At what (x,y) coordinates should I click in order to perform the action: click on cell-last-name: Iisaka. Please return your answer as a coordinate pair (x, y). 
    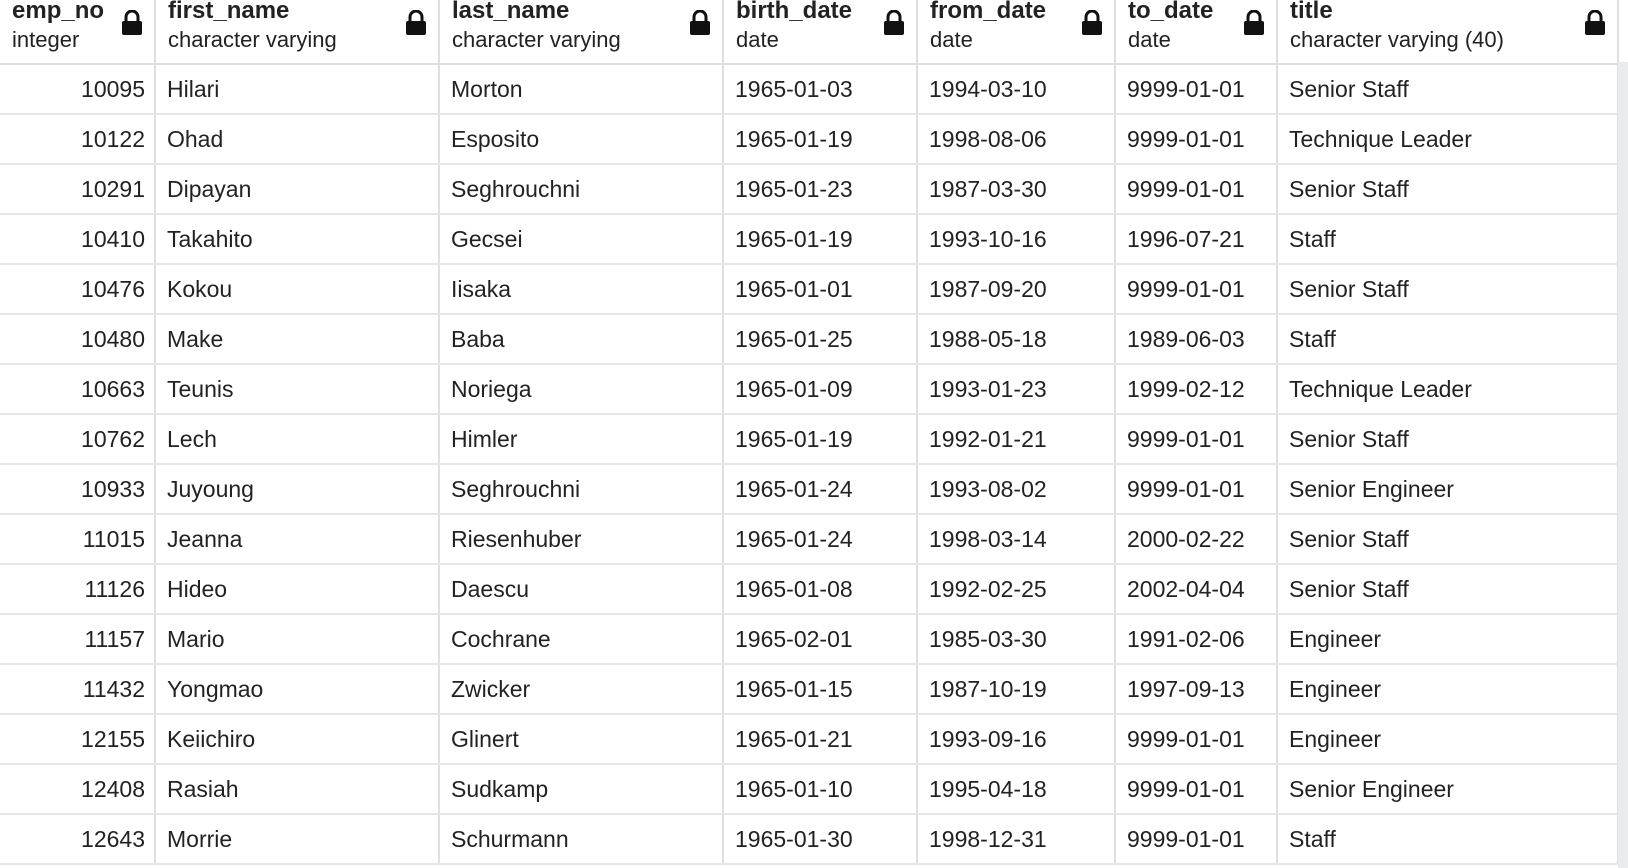
    Looking at the image, I should click on (581, 289).